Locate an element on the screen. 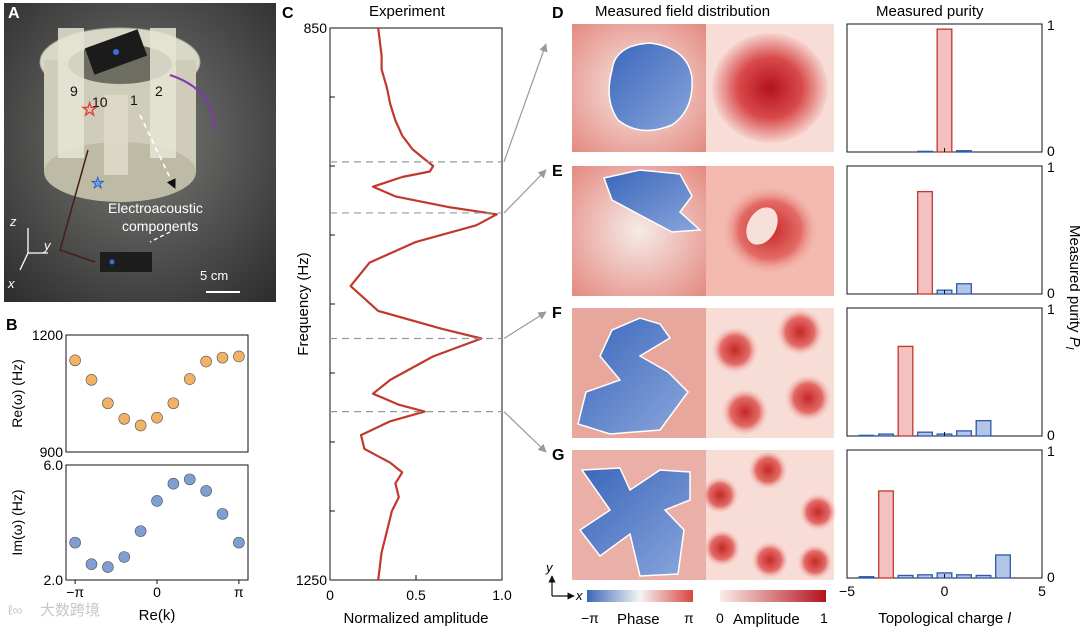  phase-colorbar is located at coordinates (640, 596).